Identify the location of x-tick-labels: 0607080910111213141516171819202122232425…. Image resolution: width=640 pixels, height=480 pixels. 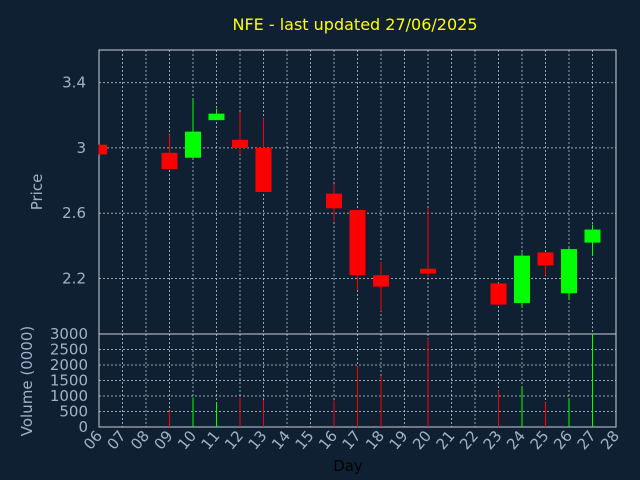
(351, 440).